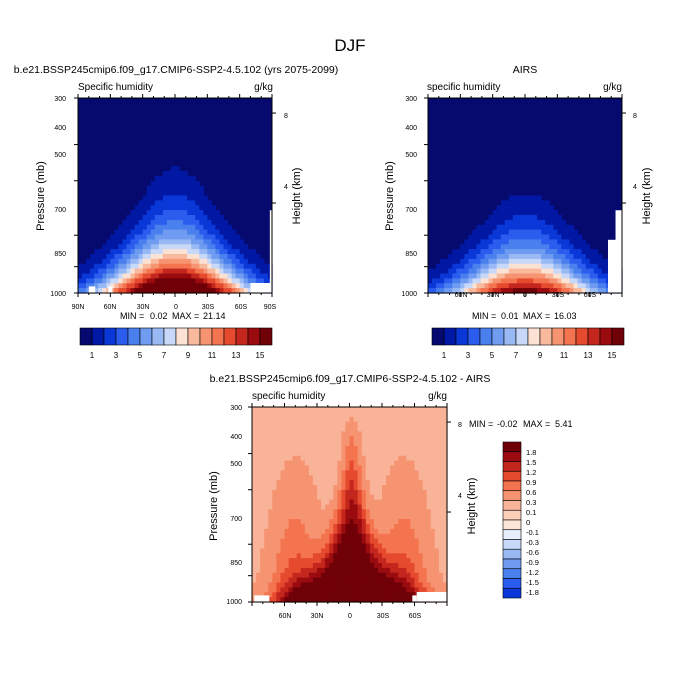 This screenshot has width=700, height=700. Describe the element at coordinates (525, 295) in the screenshot. I see `obs-lat-0: 0` at that location.